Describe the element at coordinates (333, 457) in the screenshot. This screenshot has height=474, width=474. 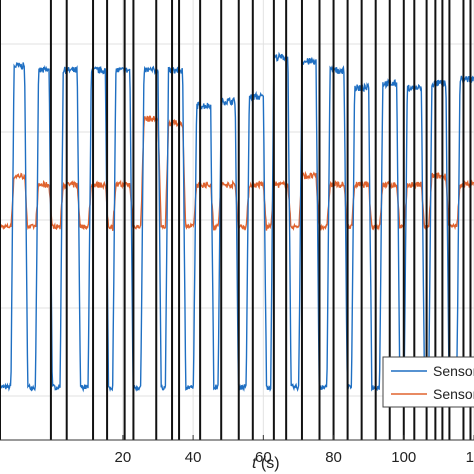
I see `x-tick-label: 80` at that location.